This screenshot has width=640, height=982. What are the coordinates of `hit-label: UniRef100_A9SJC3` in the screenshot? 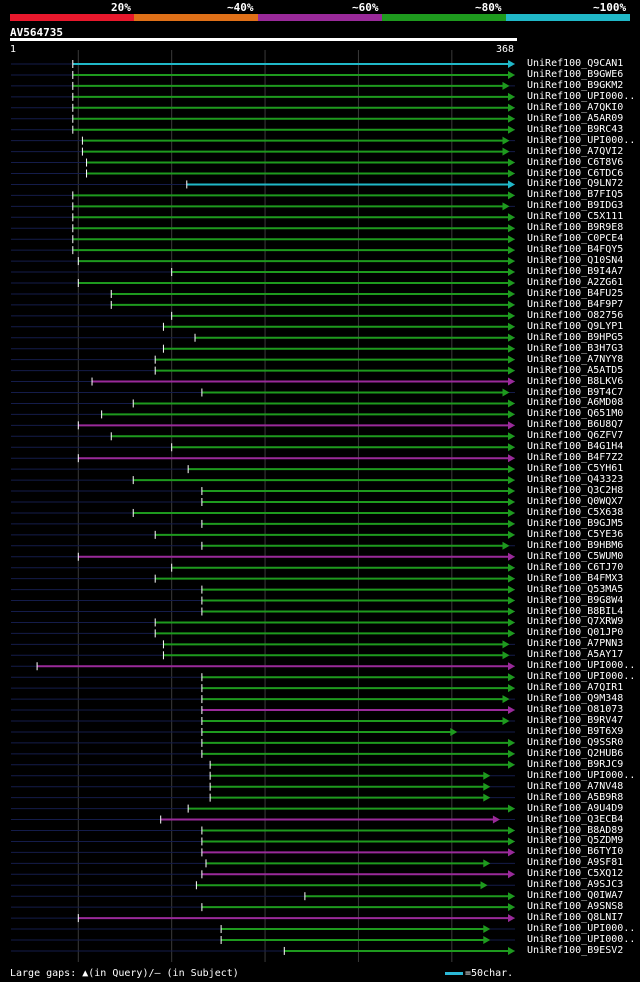 It's located at (575, 885).